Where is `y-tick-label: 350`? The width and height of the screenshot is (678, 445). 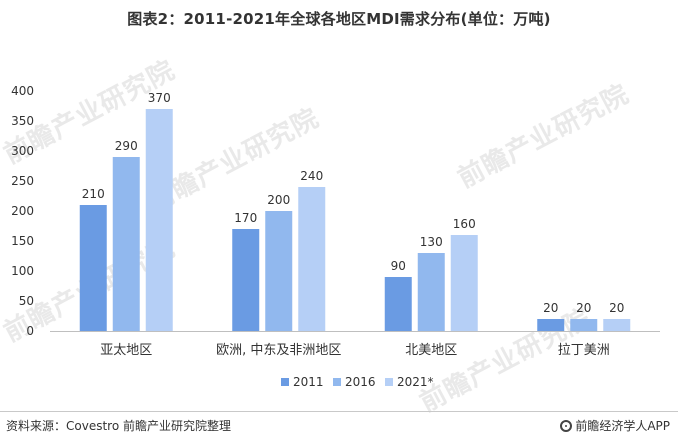 y-tick-label: 350 is located at coordinates (22, 121).